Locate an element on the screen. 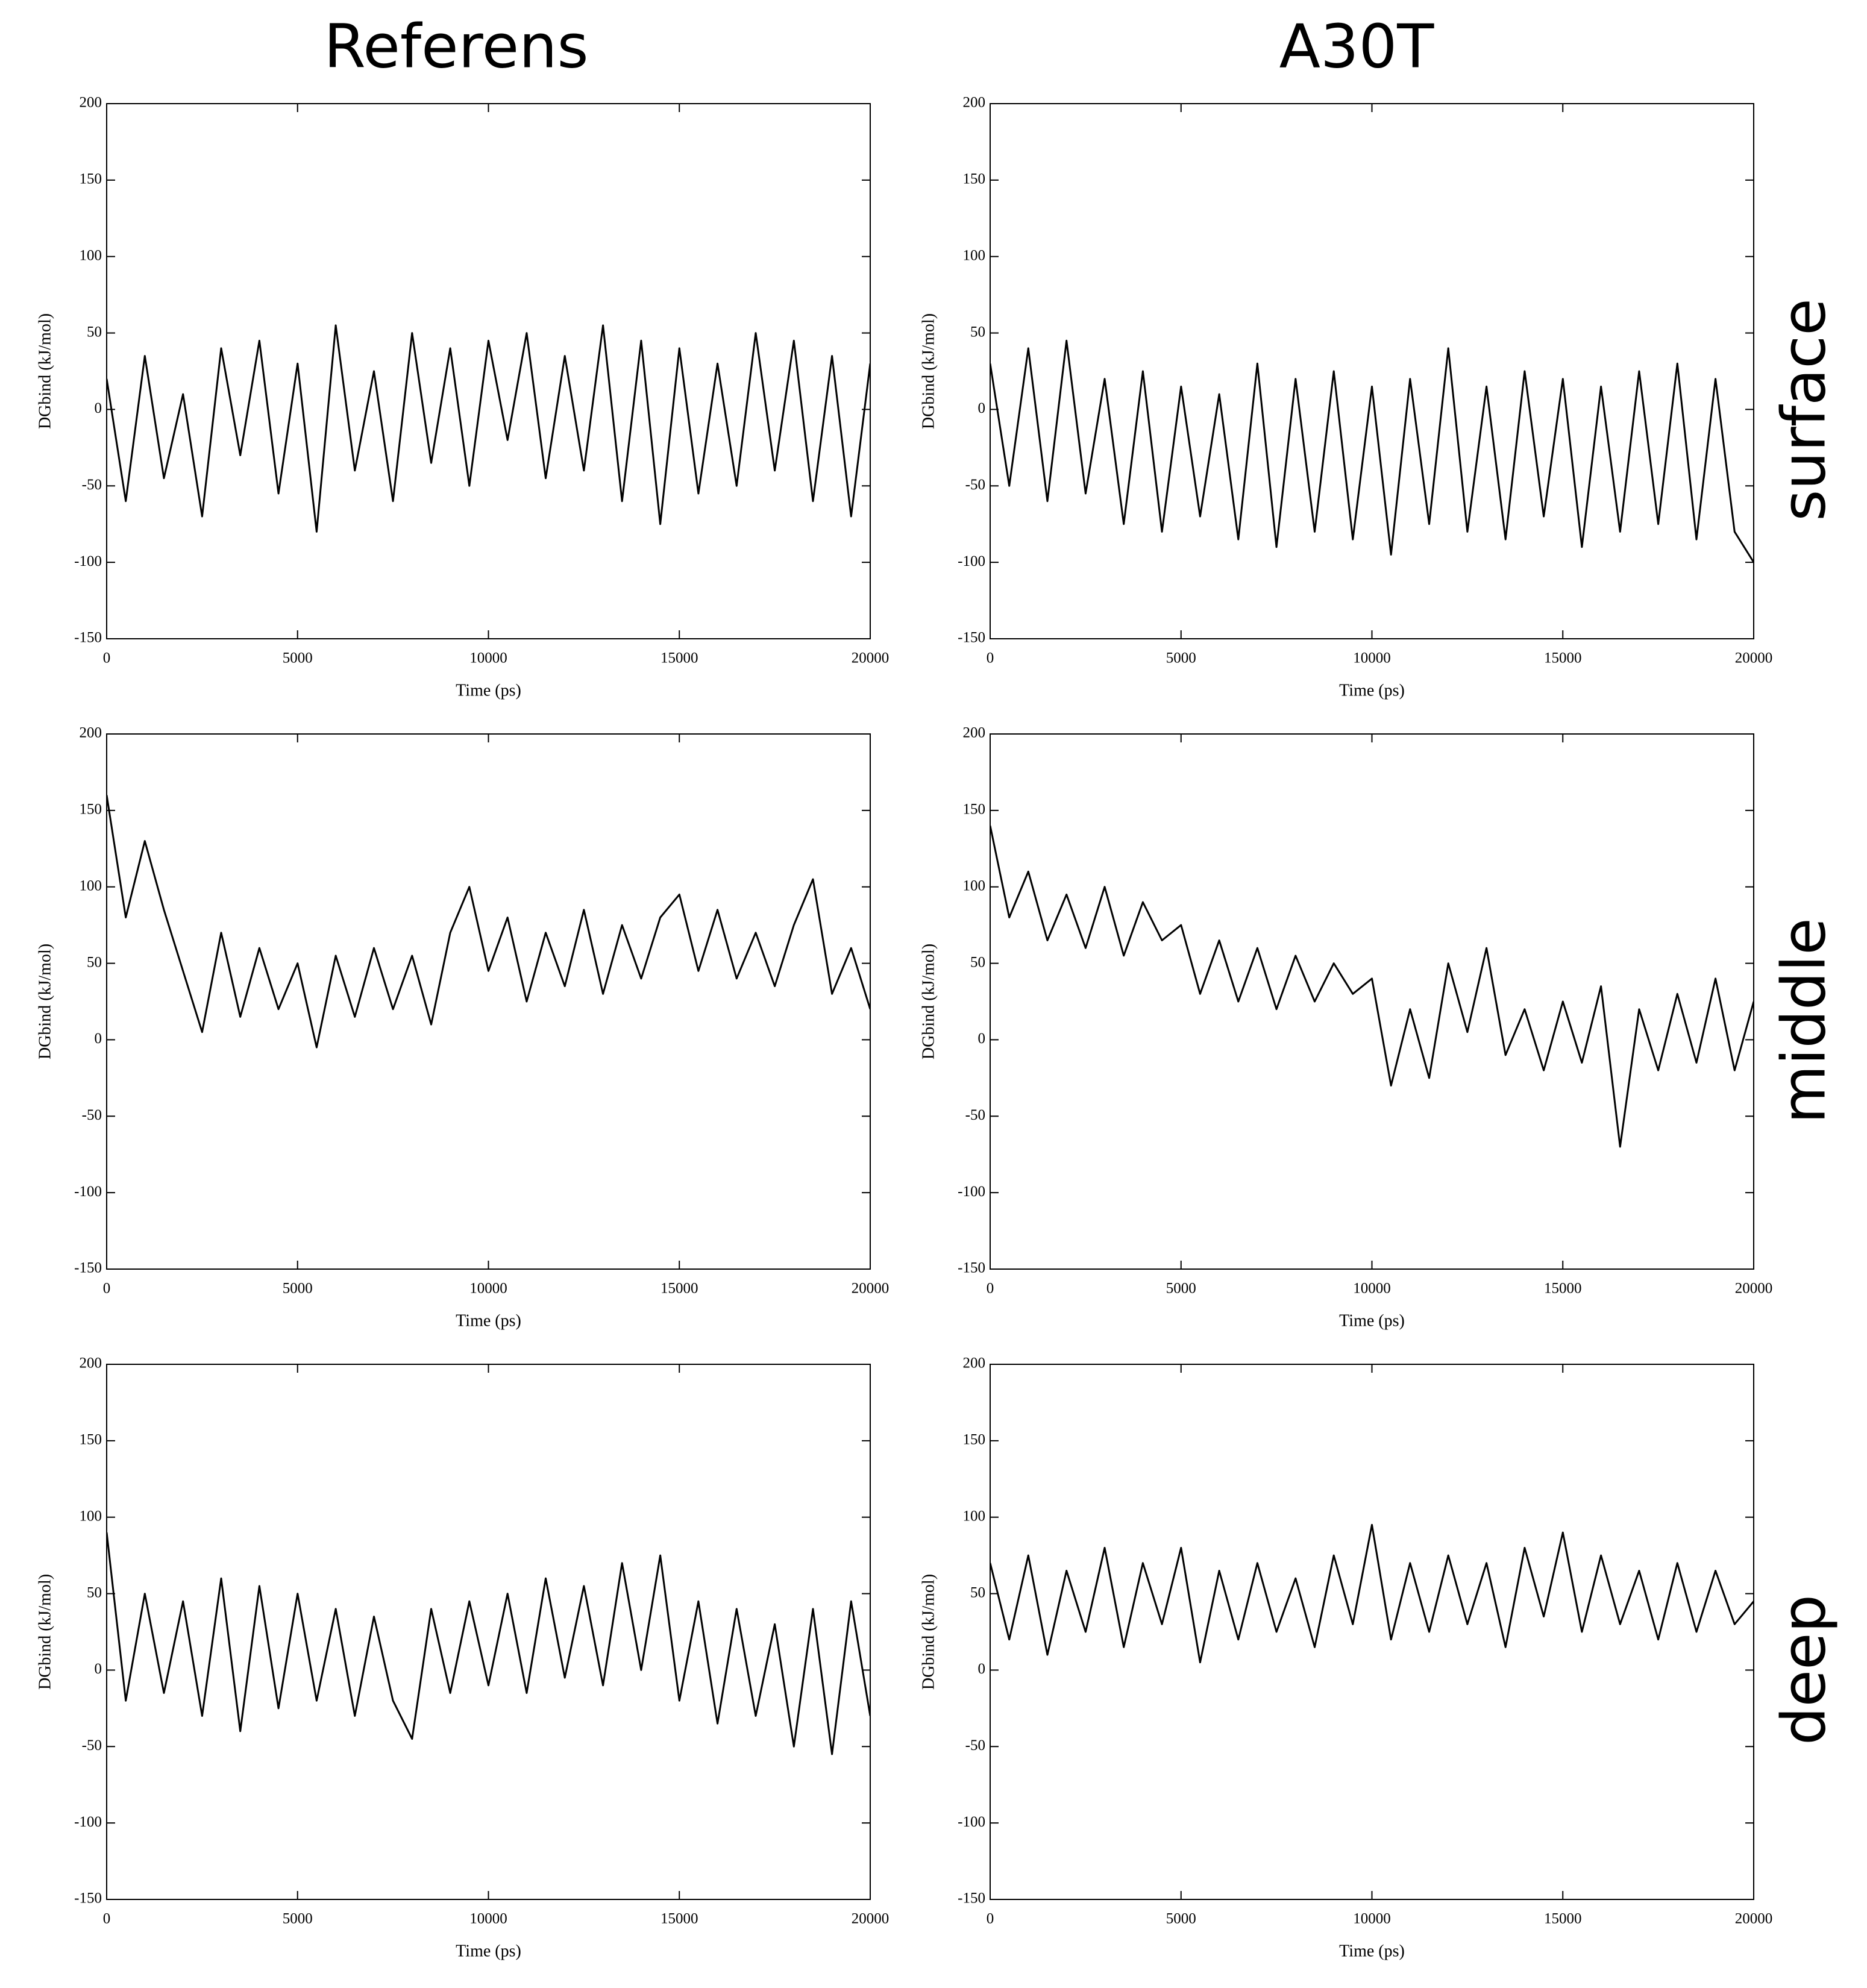  row-label: deep is located at coordinates (1804, 1669).